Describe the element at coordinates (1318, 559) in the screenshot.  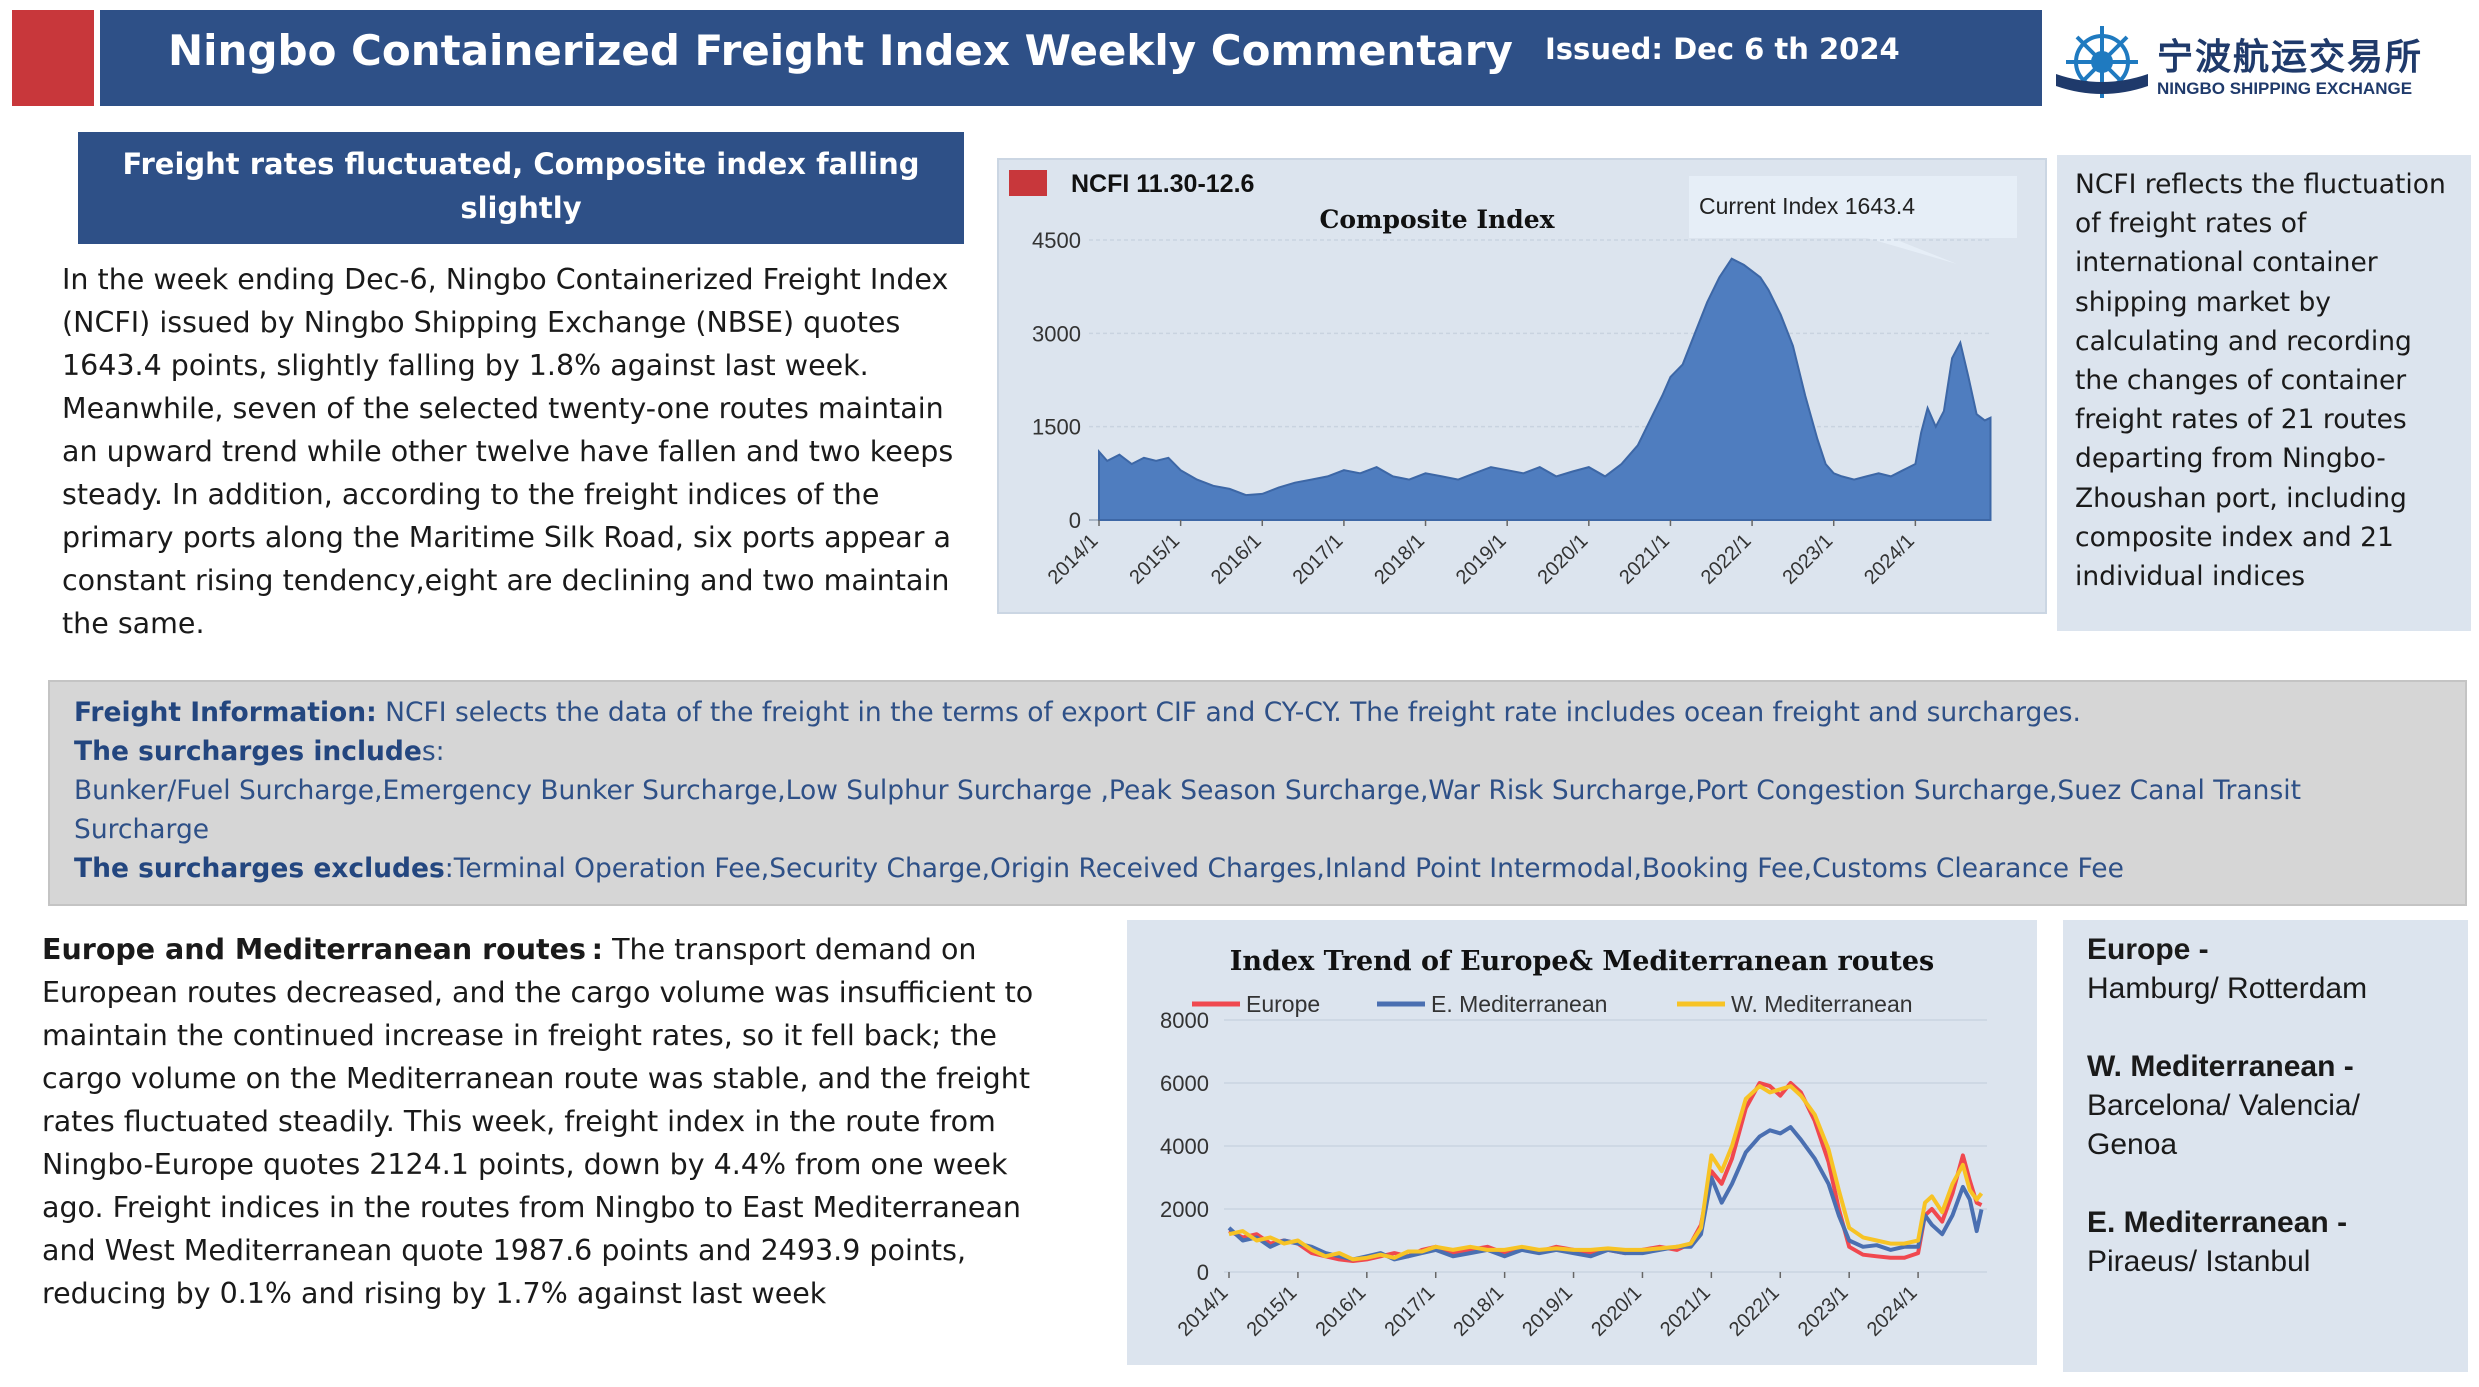
I see `ncfi-x-tick-label: 2017/1` at that location.